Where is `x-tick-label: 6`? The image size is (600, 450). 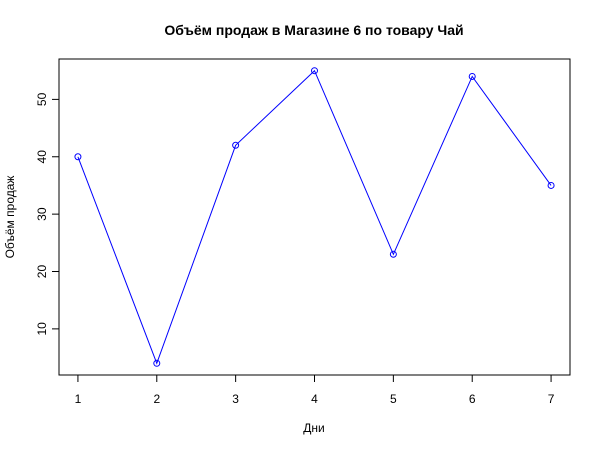
x-tick-label: 6 is located at coordinates (472, 399).